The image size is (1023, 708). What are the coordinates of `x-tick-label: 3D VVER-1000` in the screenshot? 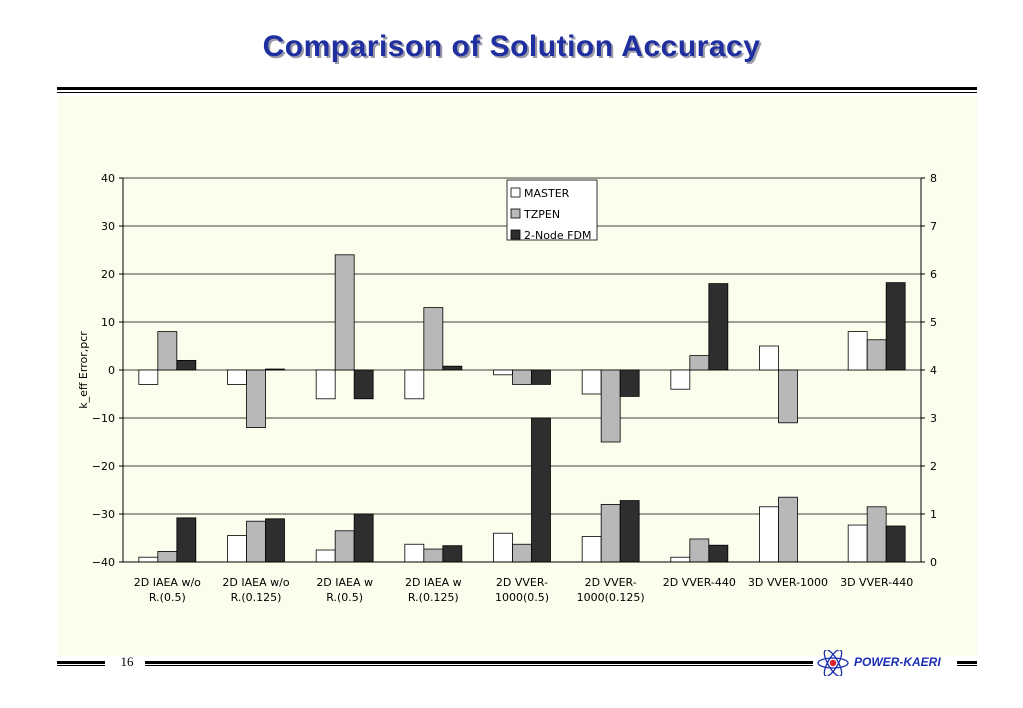 It's located at (788, 582).